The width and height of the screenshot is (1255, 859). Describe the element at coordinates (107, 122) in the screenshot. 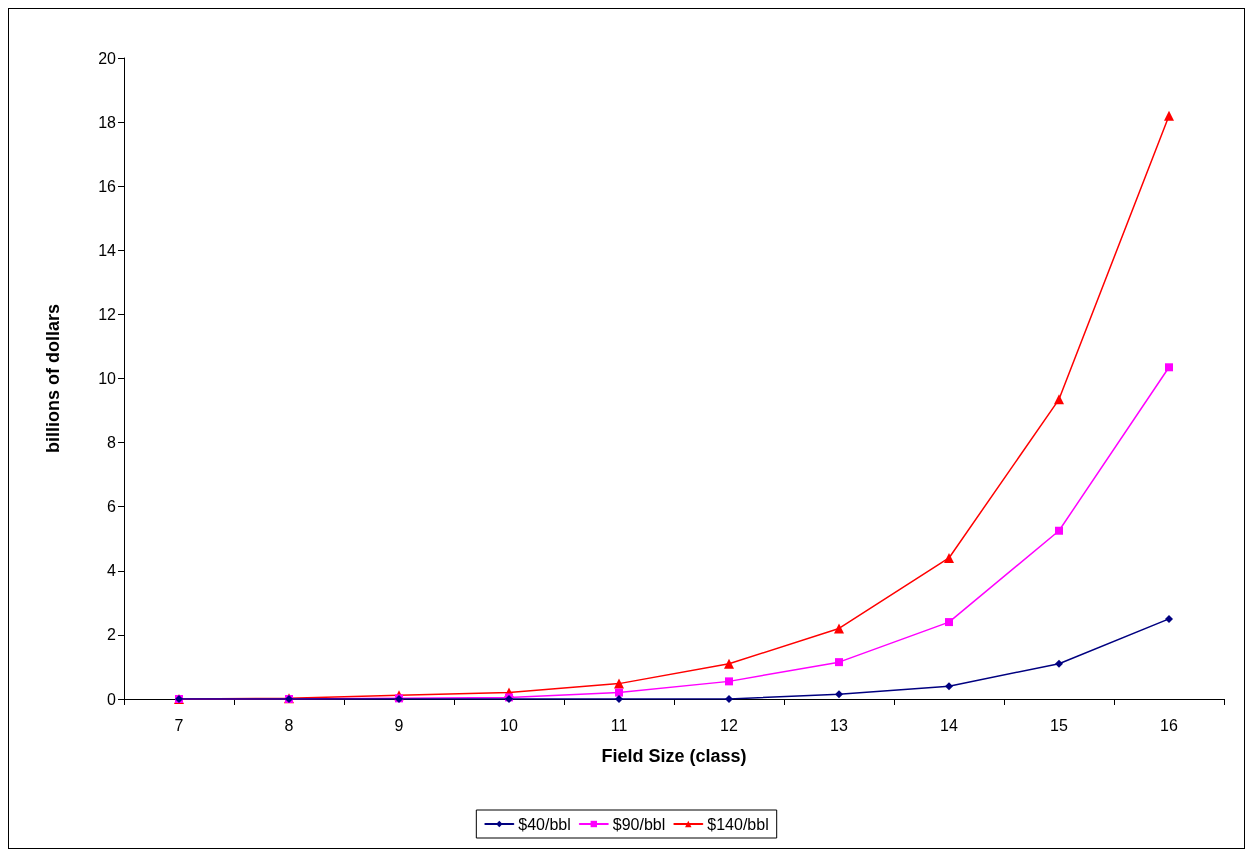

I see `y-tick-label: 18` at that location.